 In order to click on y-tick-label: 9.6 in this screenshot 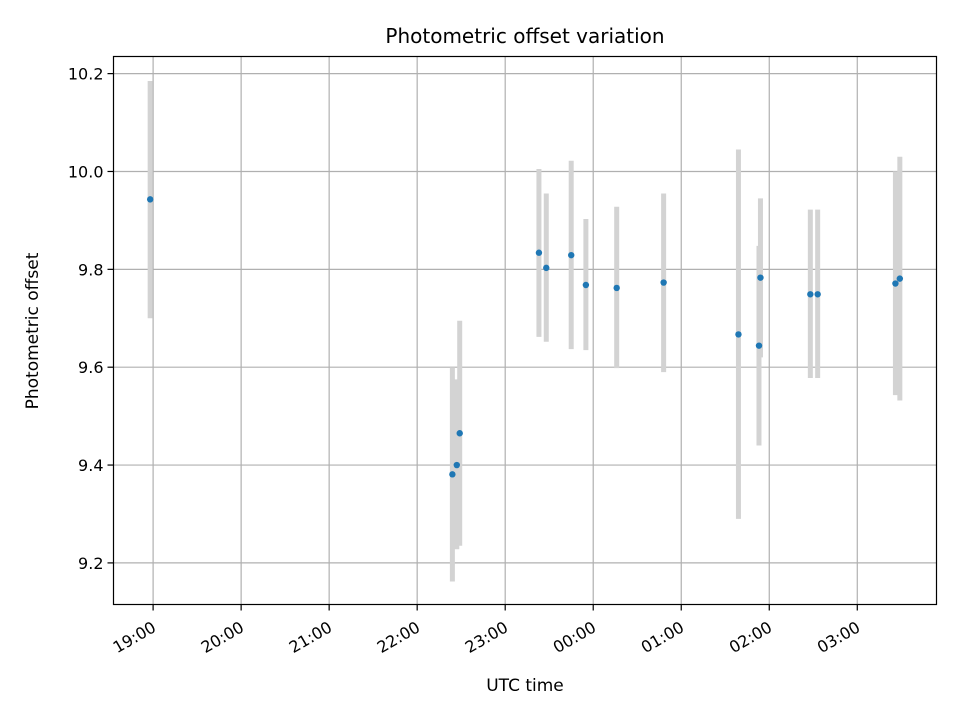, I will do `click(90, 367)`.